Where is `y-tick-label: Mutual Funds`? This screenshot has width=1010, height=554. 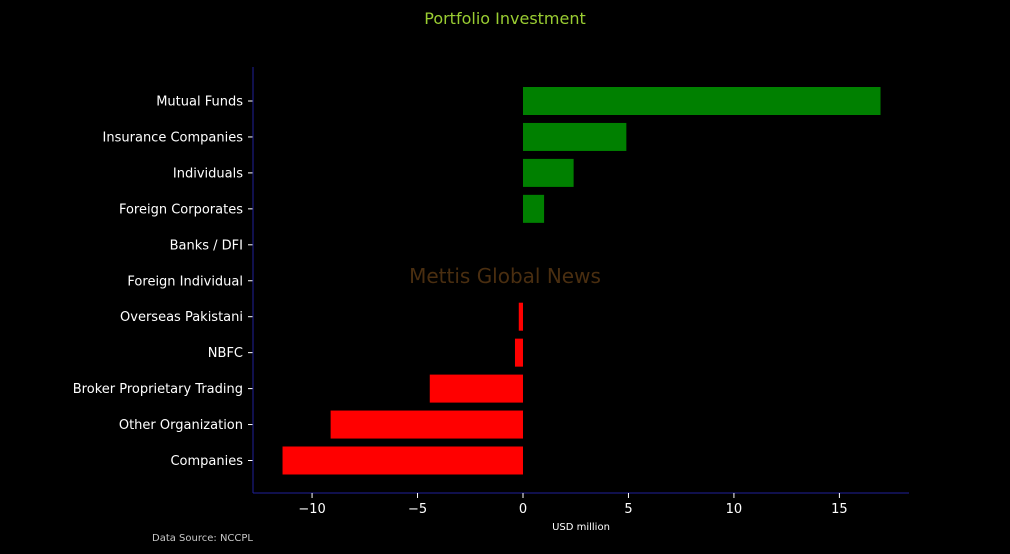
y-tick-label: Mutual Funds is located at coordinates (199, 102).